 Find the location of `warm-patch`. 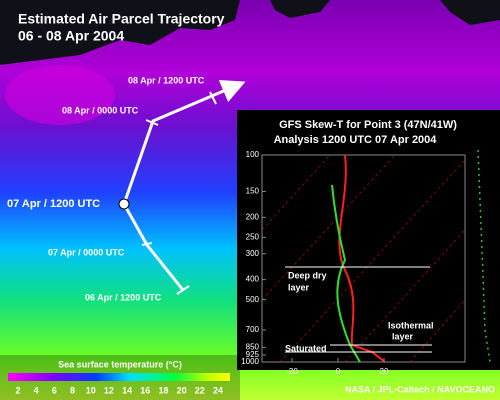

warm-patch is located at coordinates (60, 95).